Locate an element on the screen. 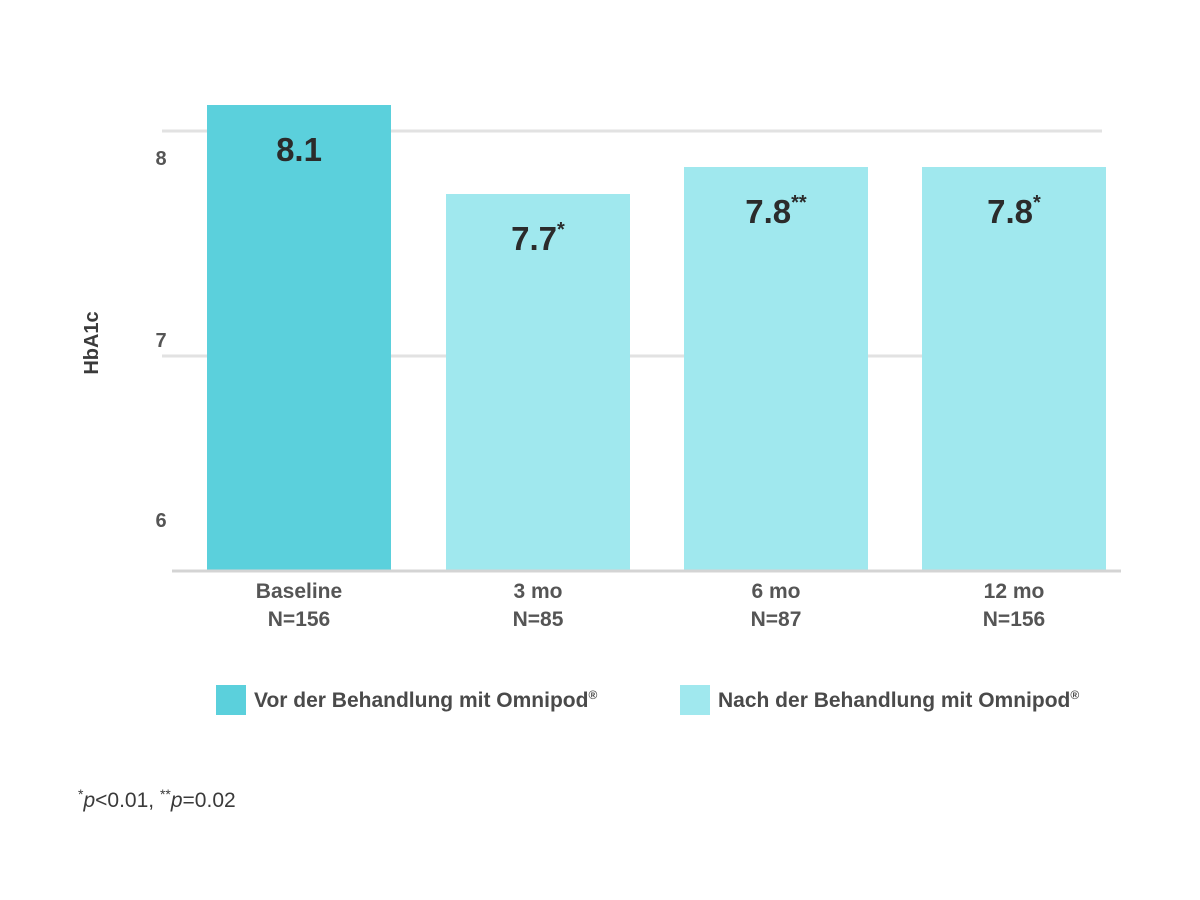 This screenshot has height=900, width=1200. y-axis-label: HbA1c is located at coordinates (92, 342).